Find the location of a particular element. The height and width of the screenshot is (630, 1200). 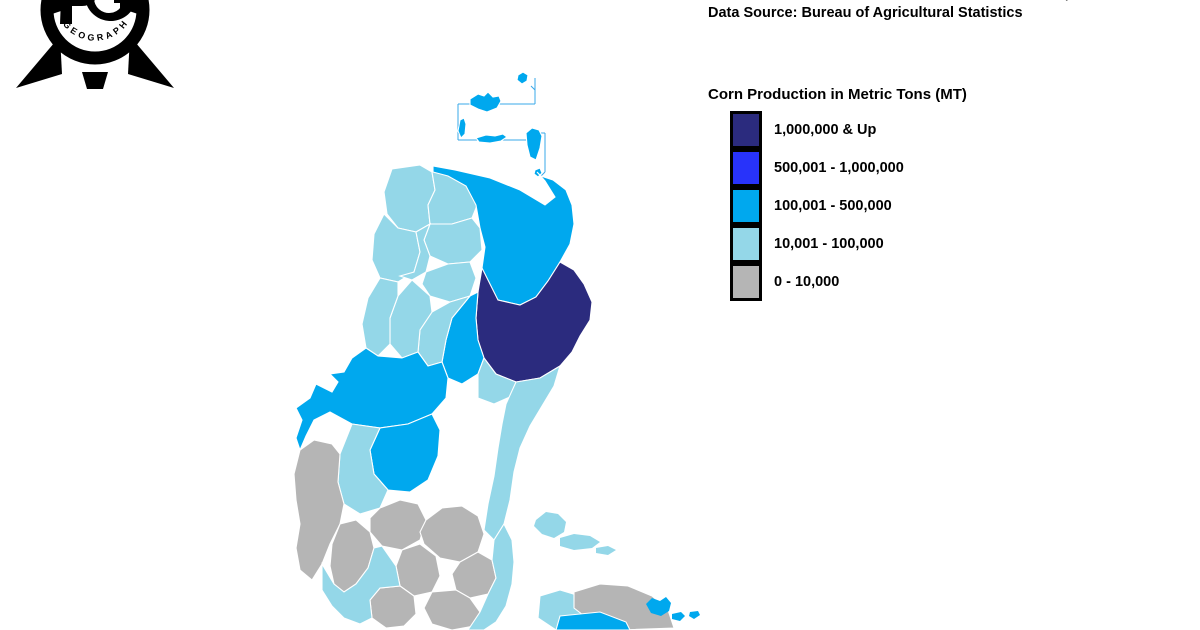

legend-label: 10,001 - 100,000 is located at coordinates (829, 244).